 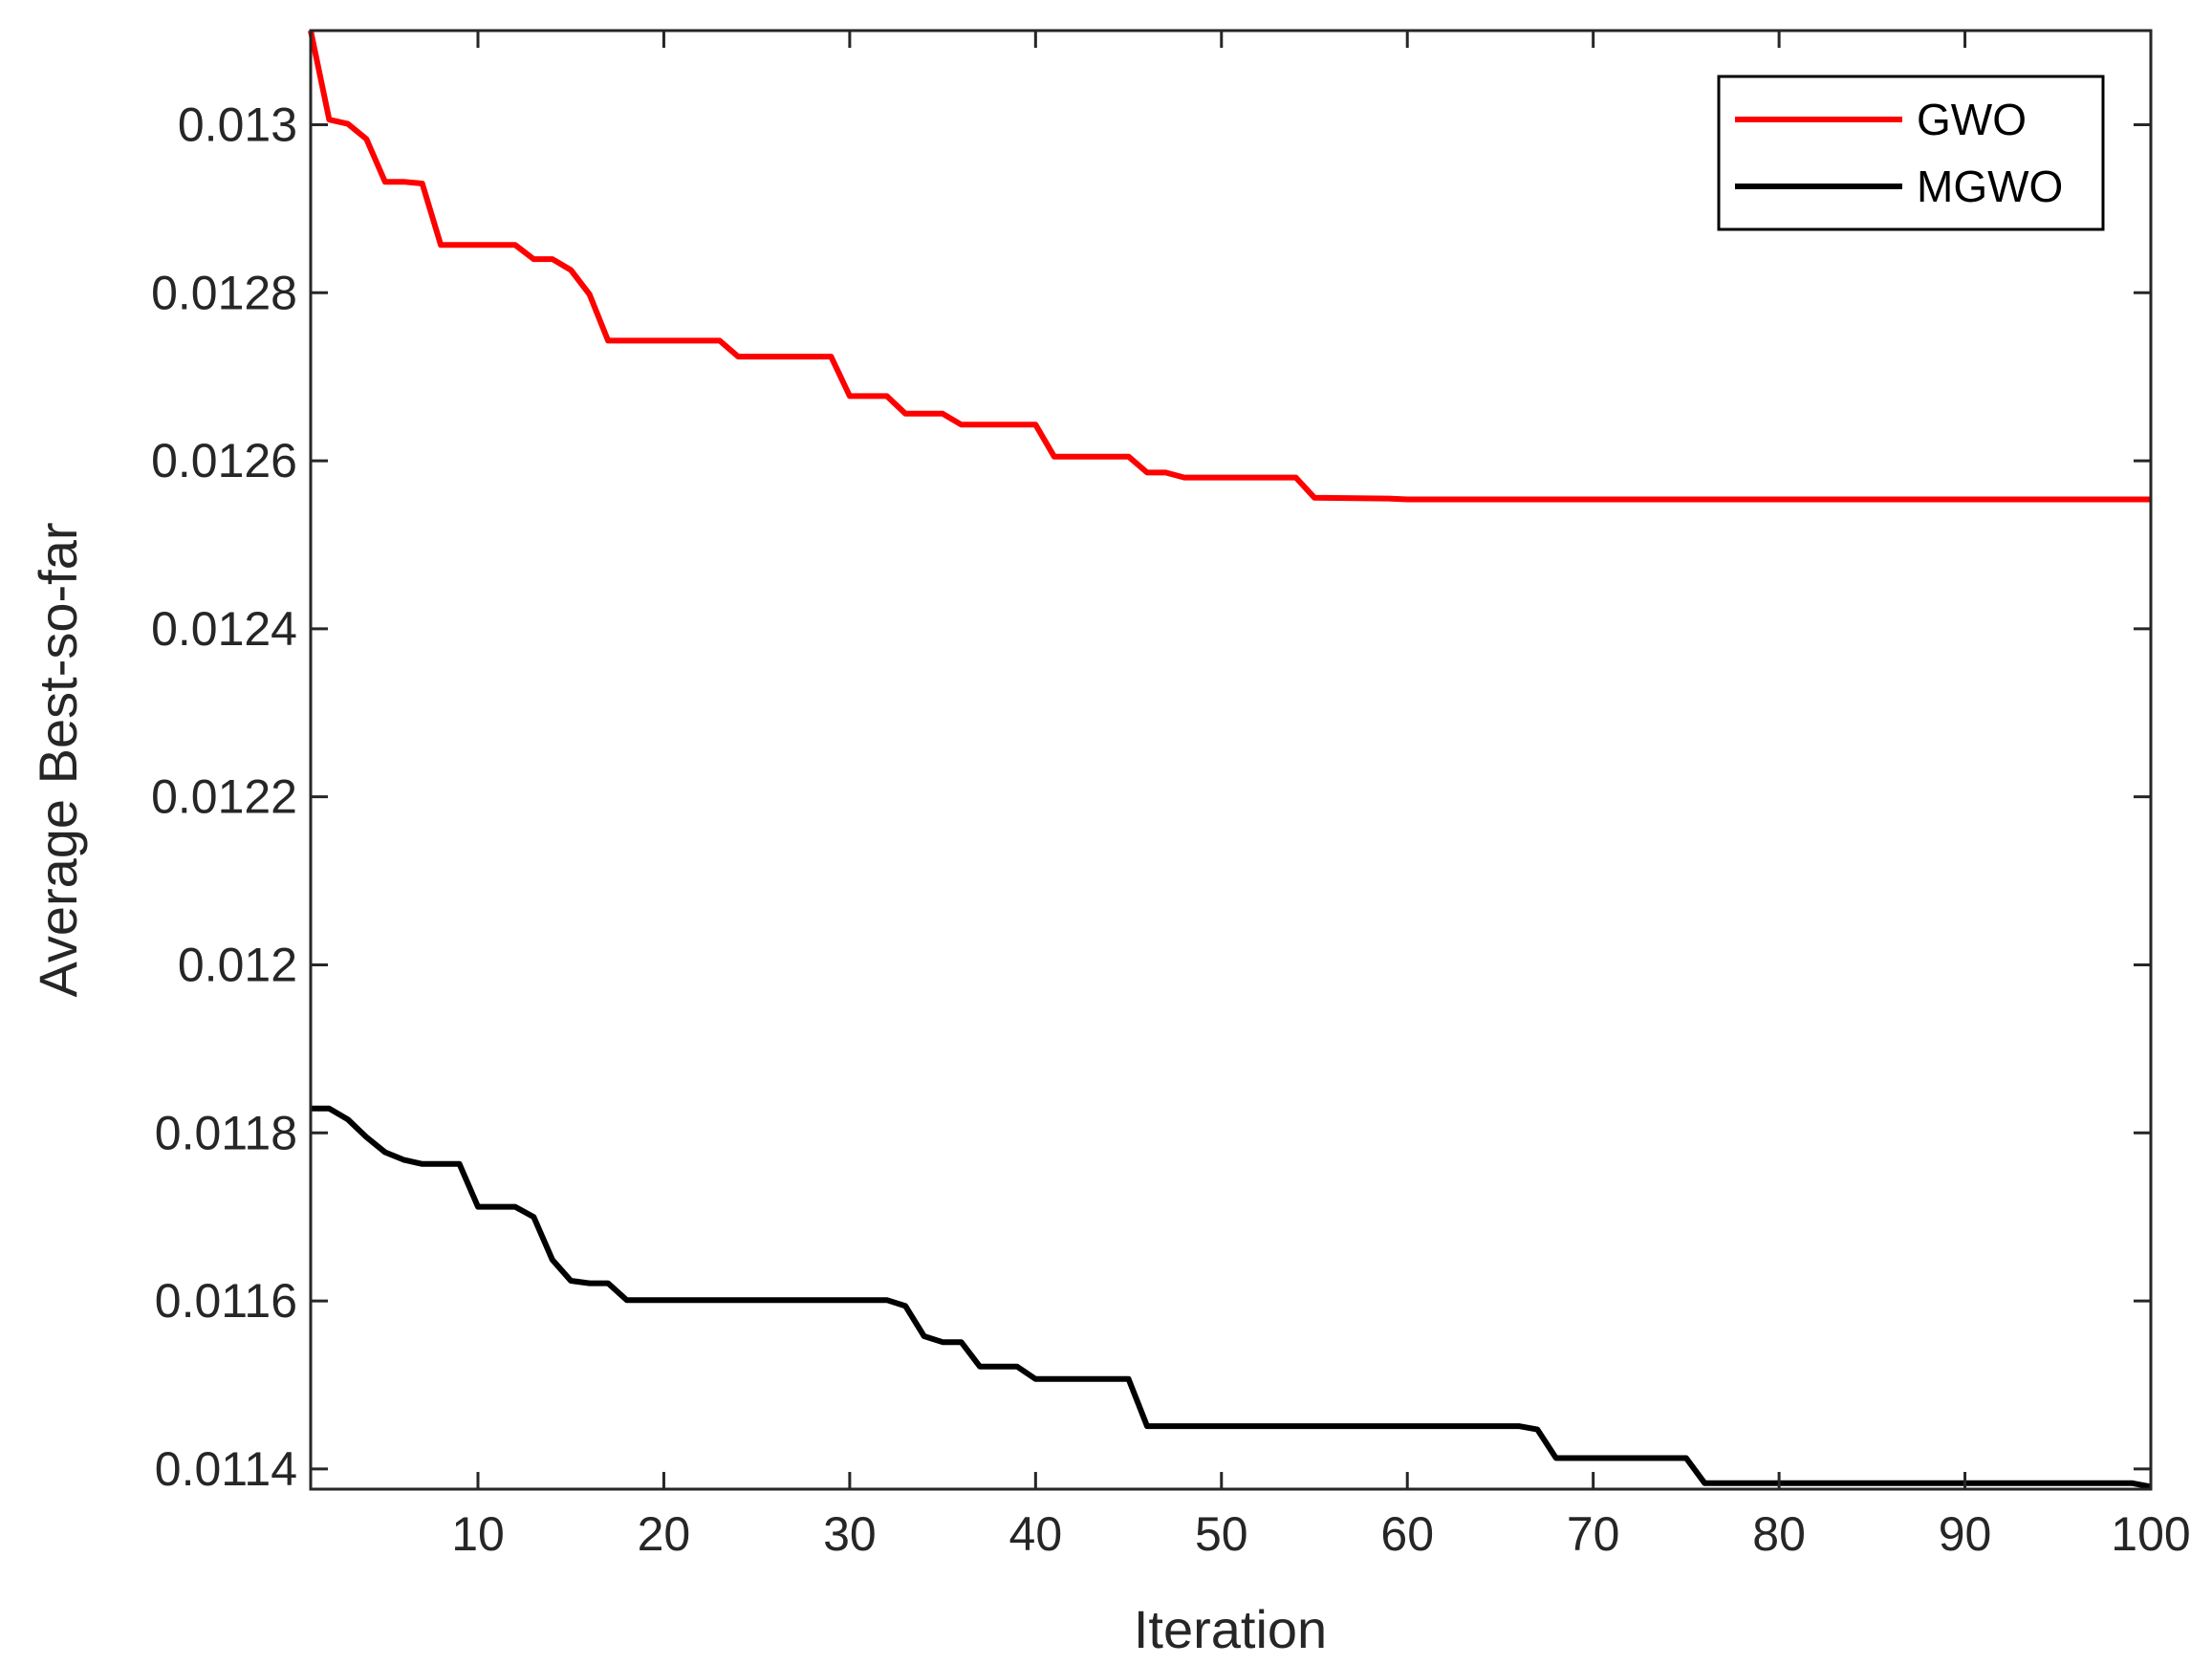 What do you see at coordinates (1779, 1534) in the screenshot?
I see `x-tick-label: 80` at bounding box center [1779, 1534].